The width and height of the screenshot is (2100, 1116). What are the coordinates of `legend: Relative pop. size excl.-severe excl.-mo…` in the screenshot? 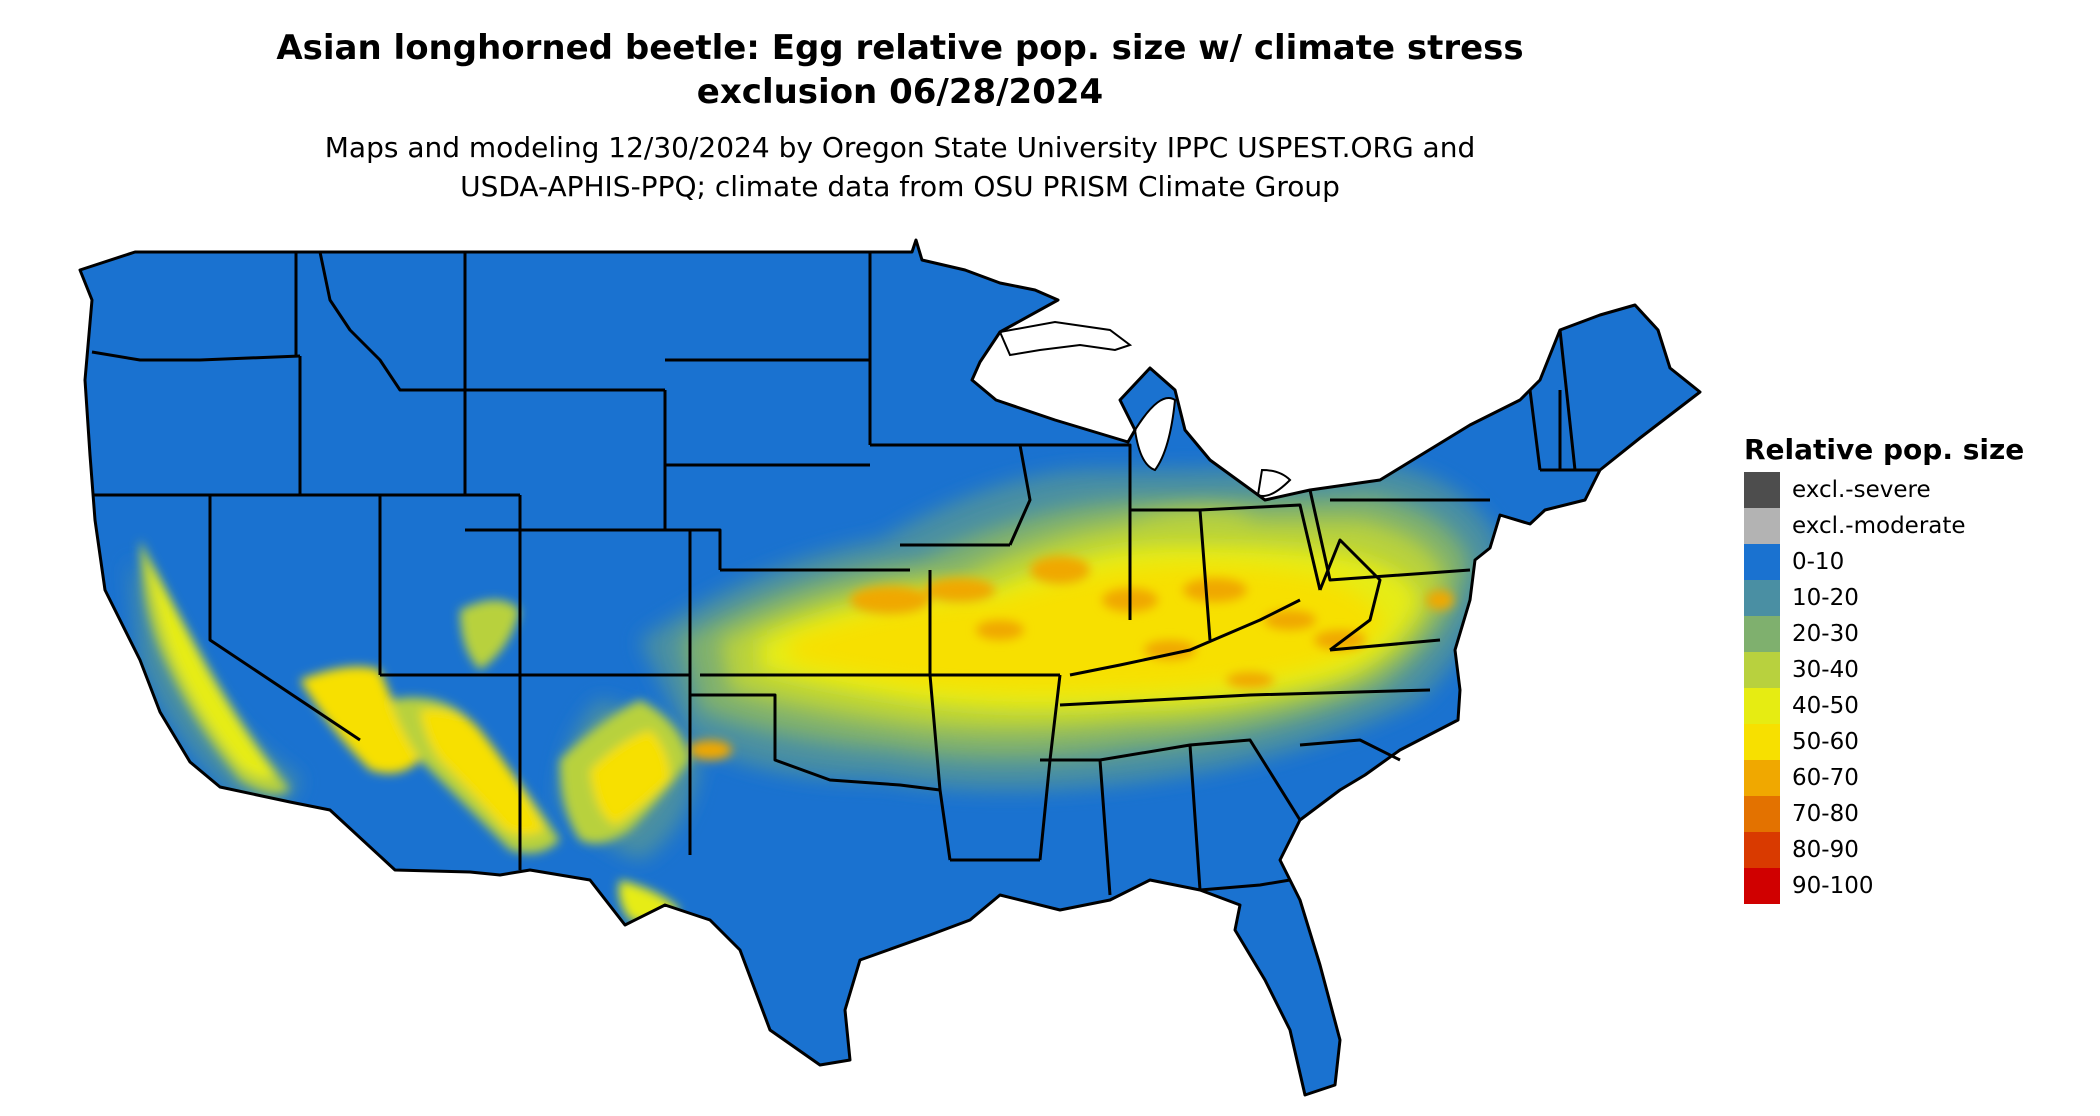 It's located at (1909, 668).